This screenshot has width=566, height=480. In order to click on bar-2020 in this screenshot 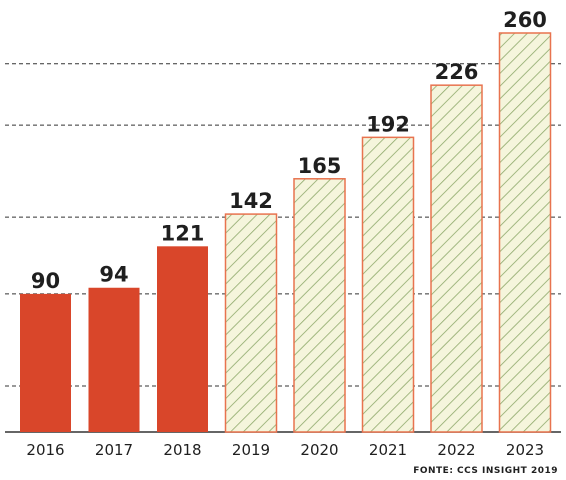, I will do `click(319, 305)`.